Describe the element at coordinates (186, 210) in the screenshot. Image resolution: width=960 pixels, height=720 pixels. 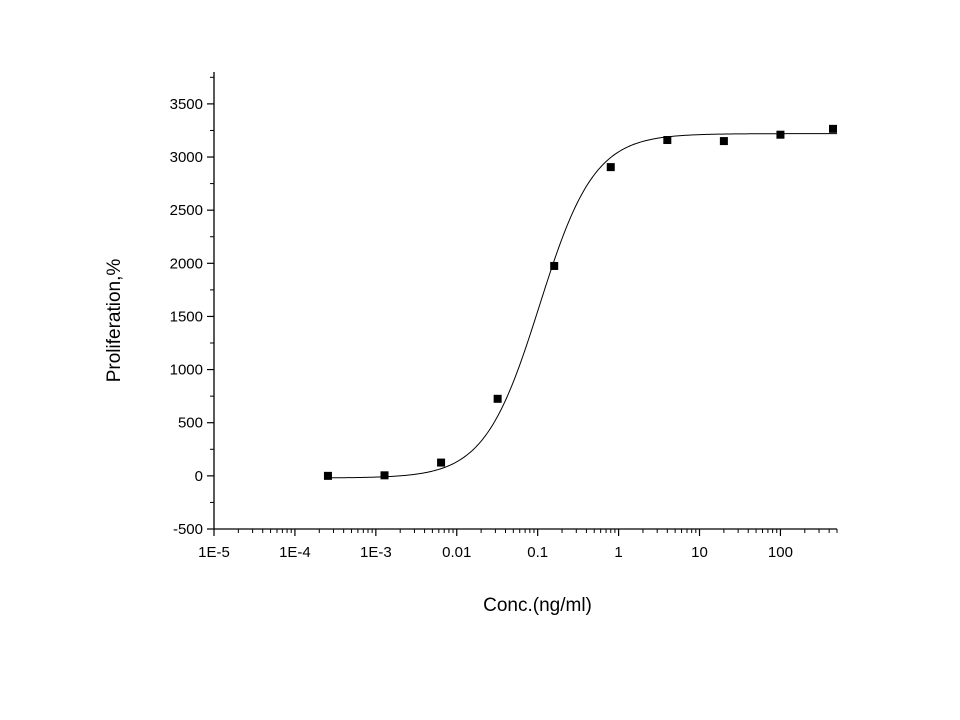
I see `y-tick-label: 2500` at that location.